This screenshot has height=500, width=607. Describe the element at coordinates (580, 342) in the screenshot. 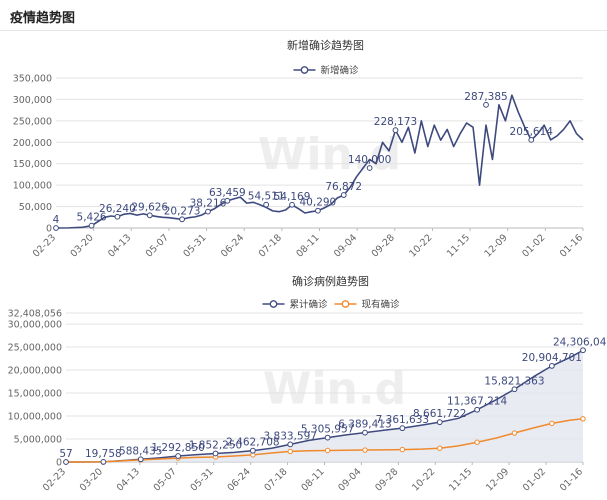

I see `data-label: 24,306,045` at that location.